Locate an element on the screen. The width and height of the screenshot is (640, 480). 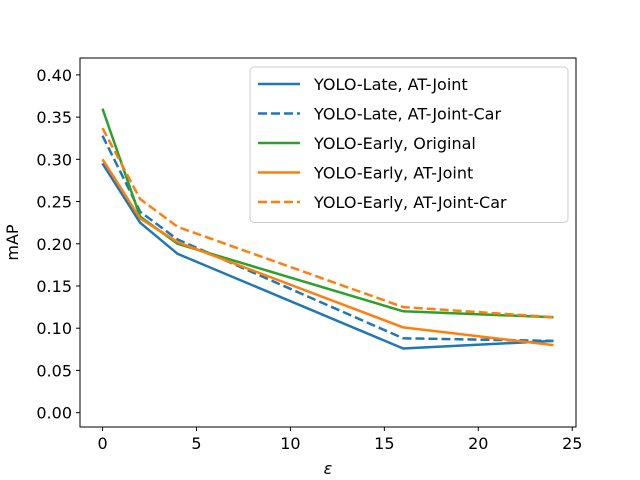
x-axis: 0 5 10 15 20 25 is located at coordinates (339, 440).